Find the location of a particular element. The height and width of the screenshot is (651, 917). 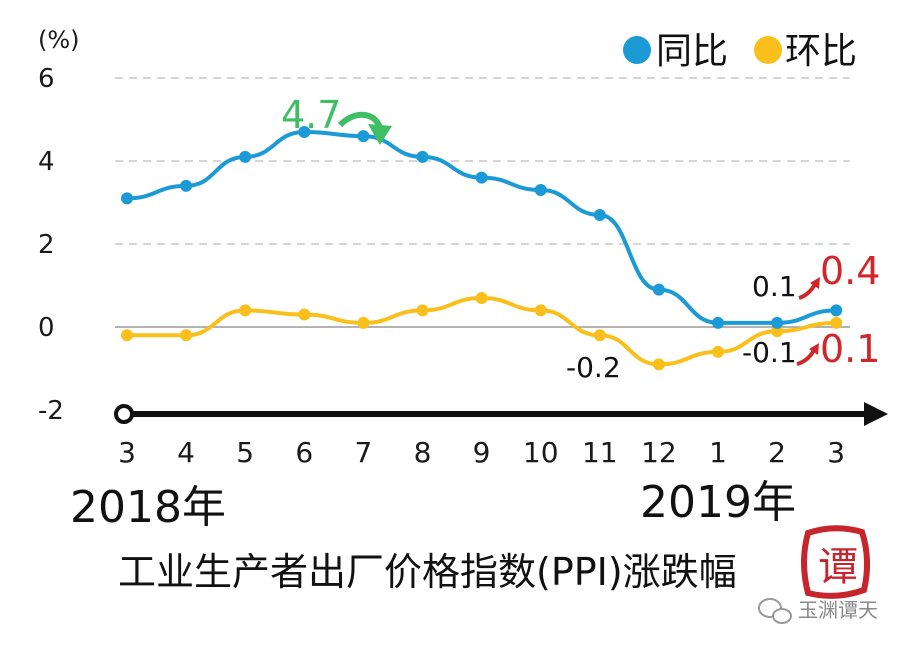

x-tick-label: 9 is located at coordinates (482, 452).